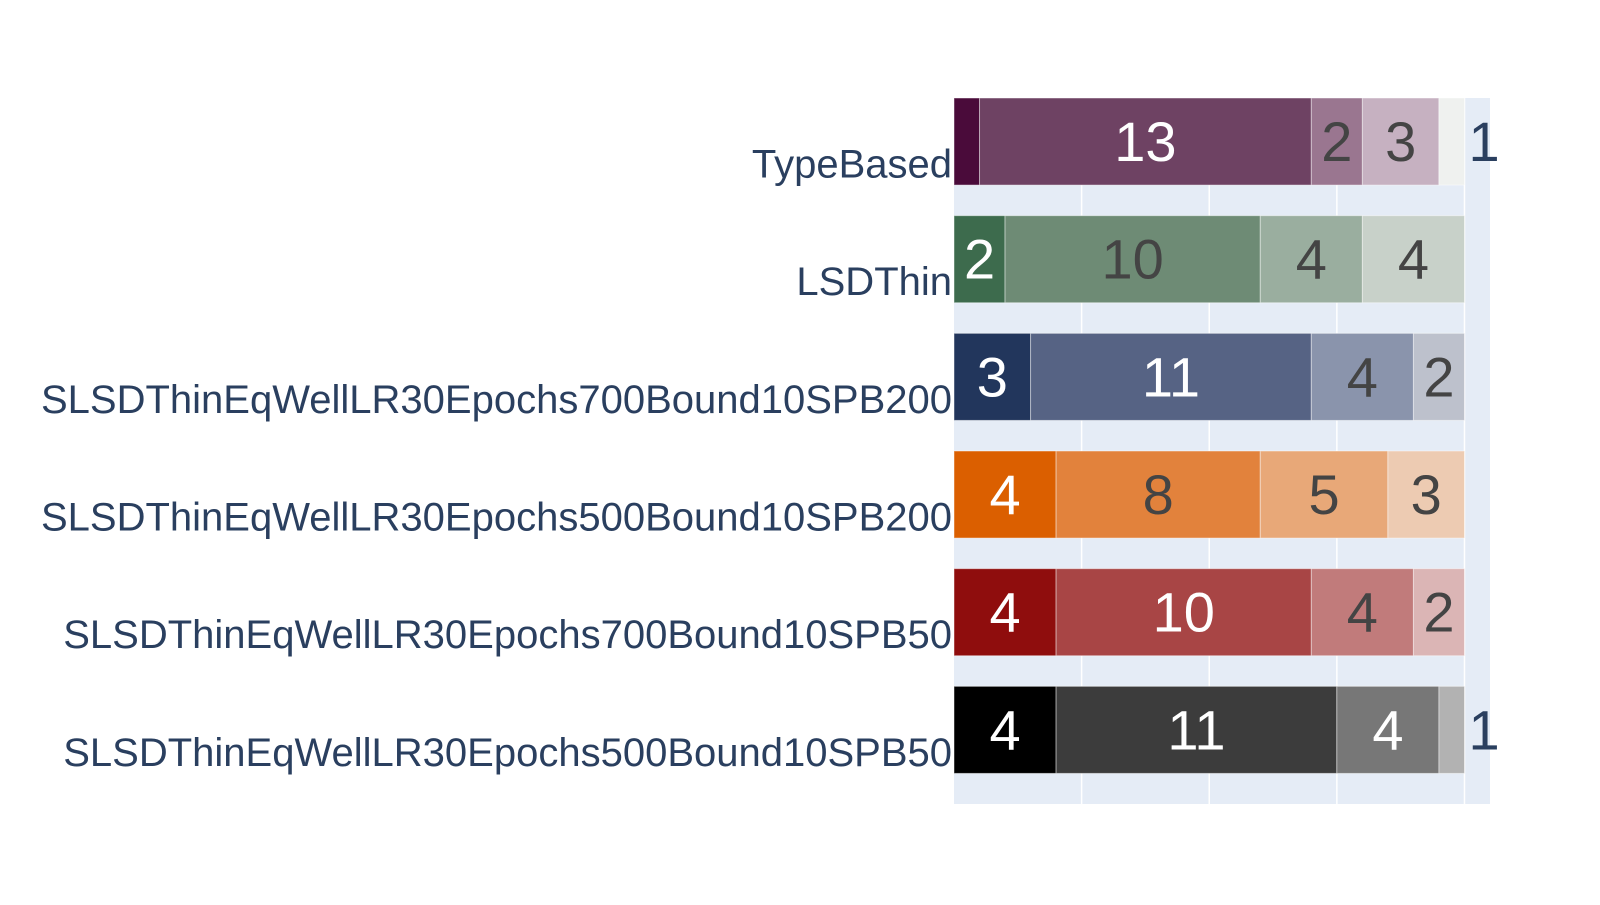 This screenshot has width=1600, height=905. What do you see at coordinates (852, 165) in the screenshot?
I see `category-tick-label: TypeBased` at bounding box center [852, 165].